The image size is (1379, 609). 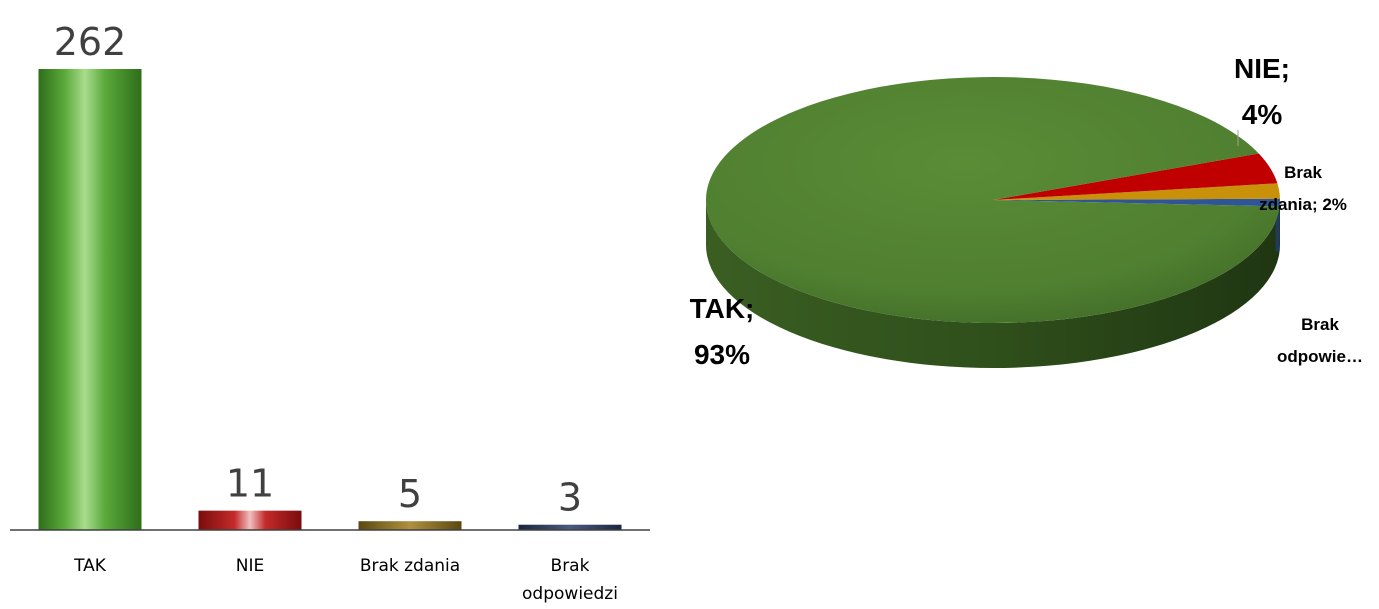 What do you see at coordinates (250, 520) in the screenshot?
I see `bar-nie` at bounding box center [250, 520].